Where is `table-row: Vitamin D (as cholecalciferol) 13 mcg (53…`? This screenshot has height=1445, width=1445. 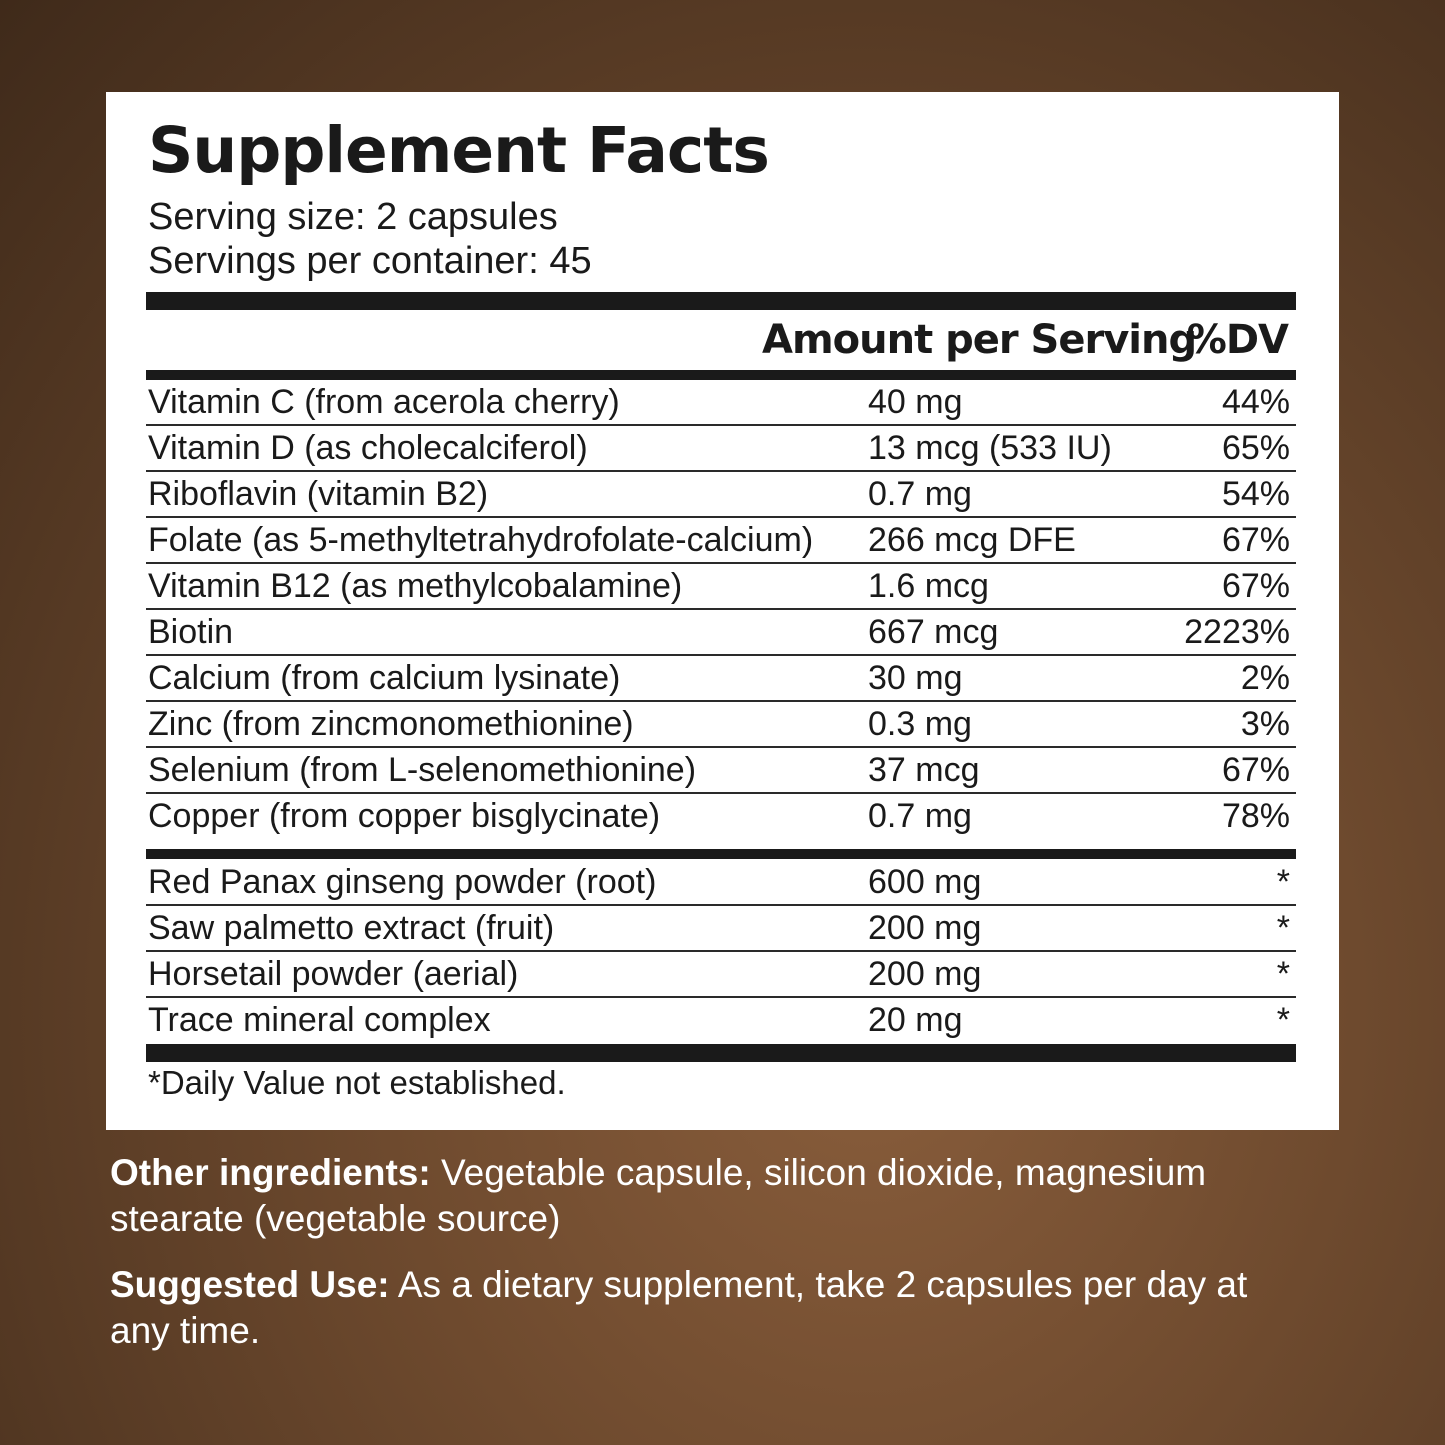
table-row: Vitamin D (as cholecalciferol) 13 mcg (53… is located at coordinates (721, 449).